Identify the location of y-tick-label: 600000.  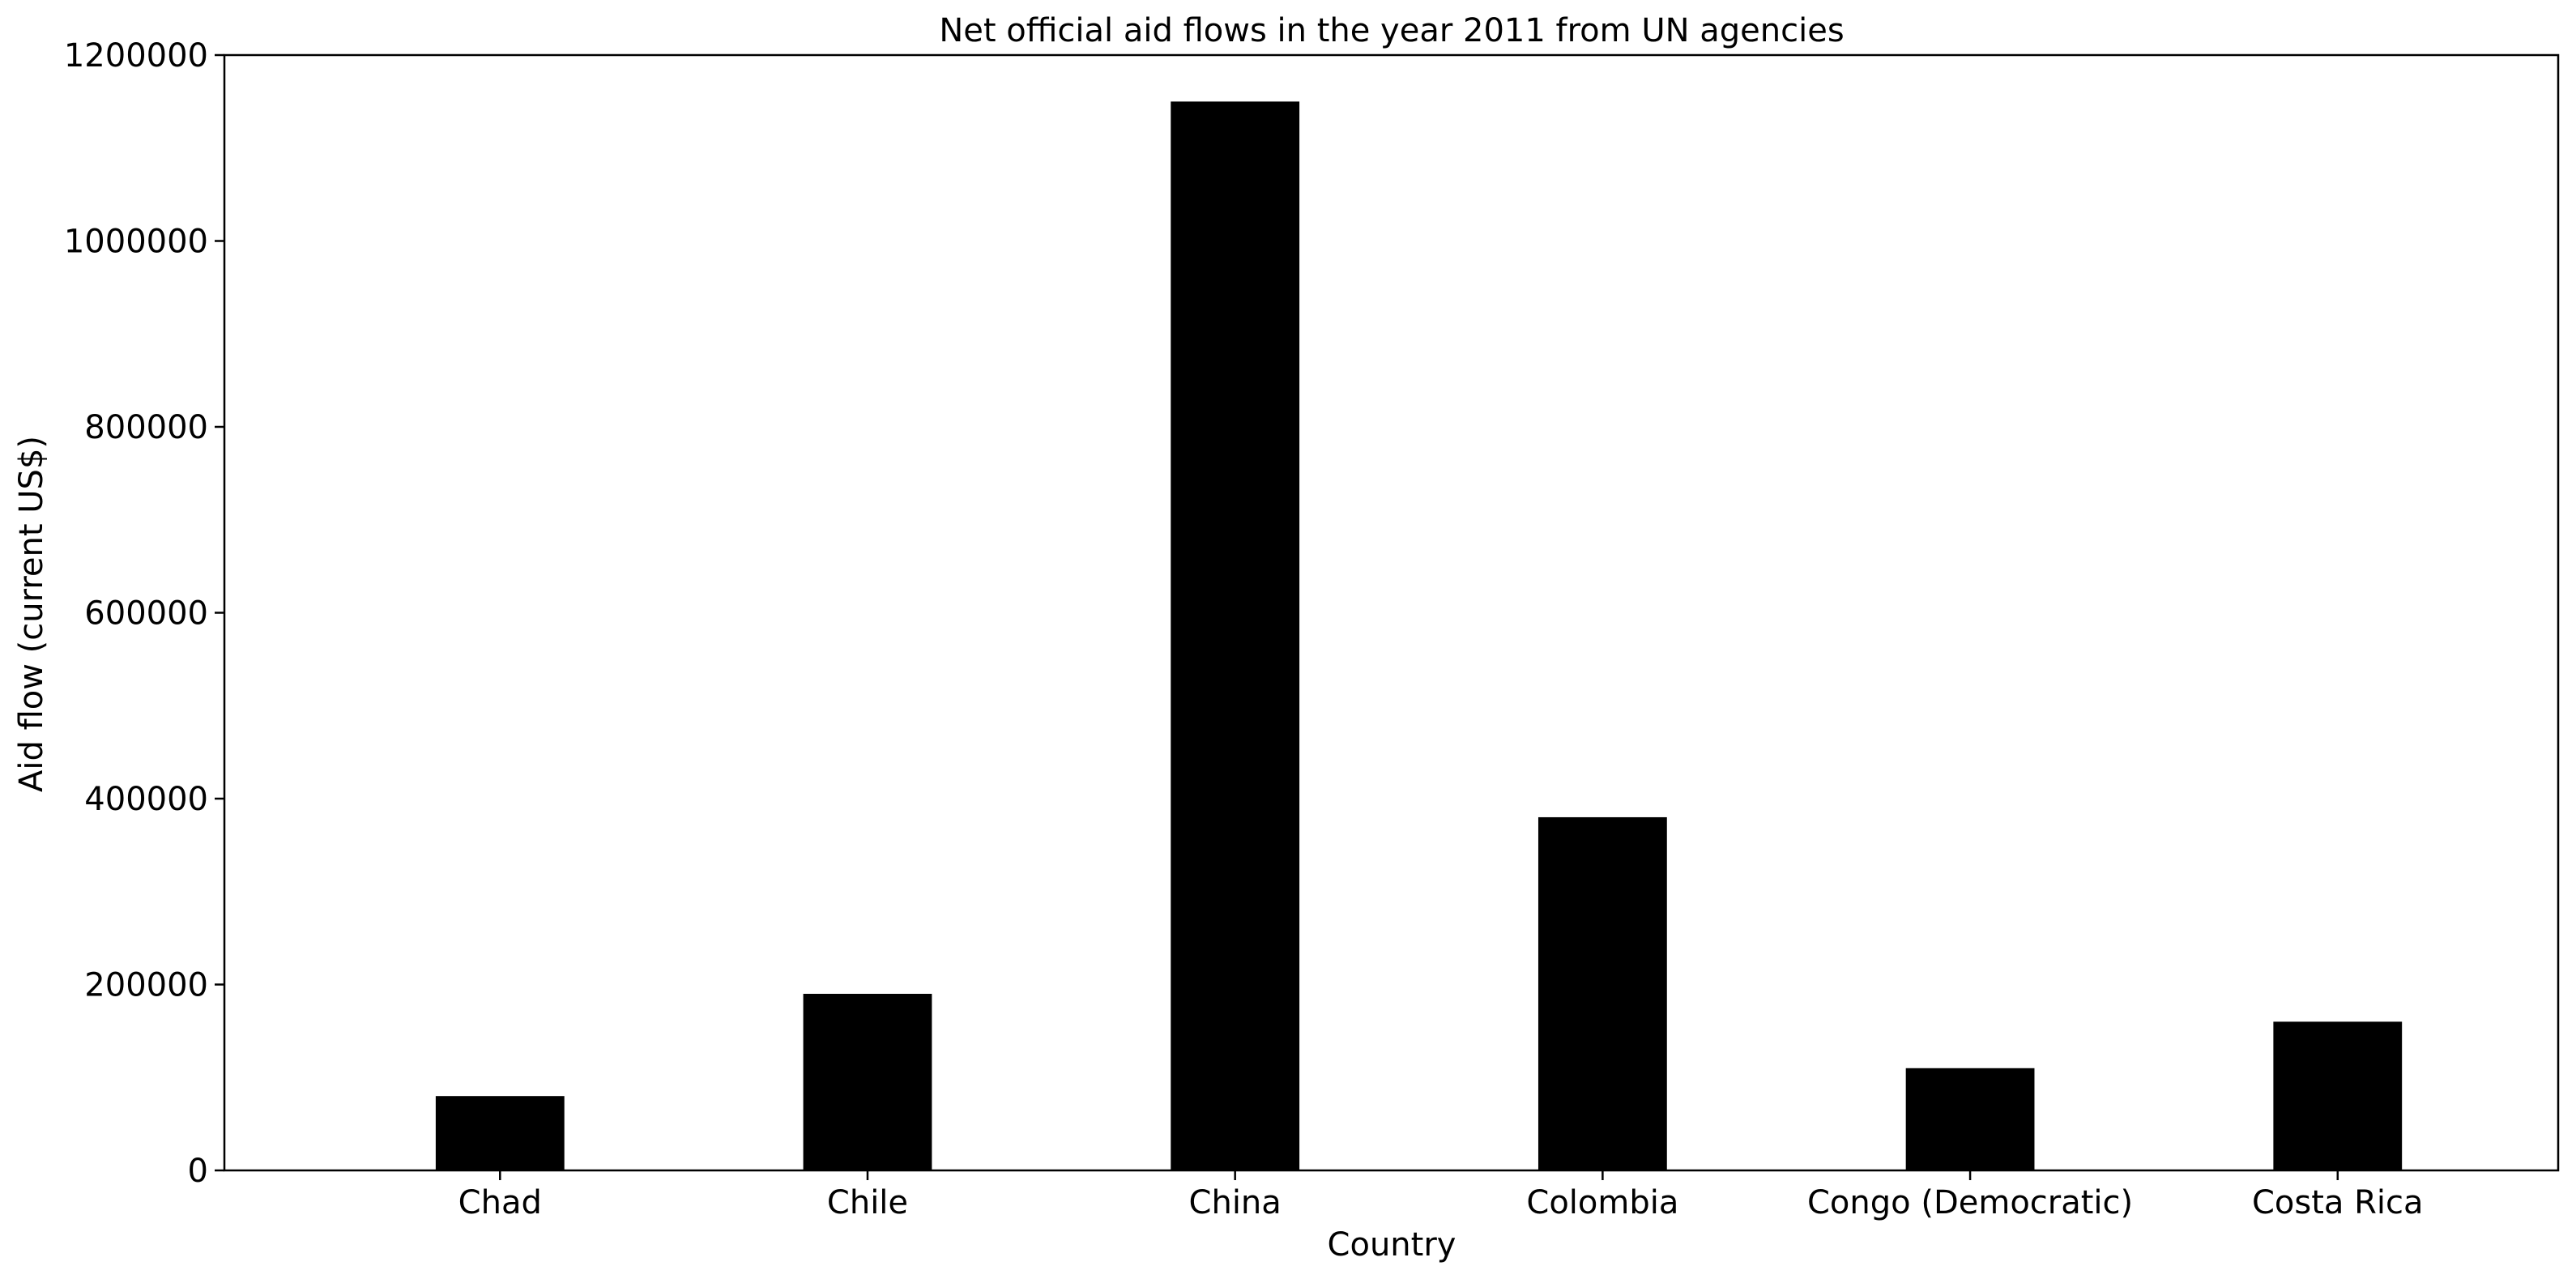
(146, 614).